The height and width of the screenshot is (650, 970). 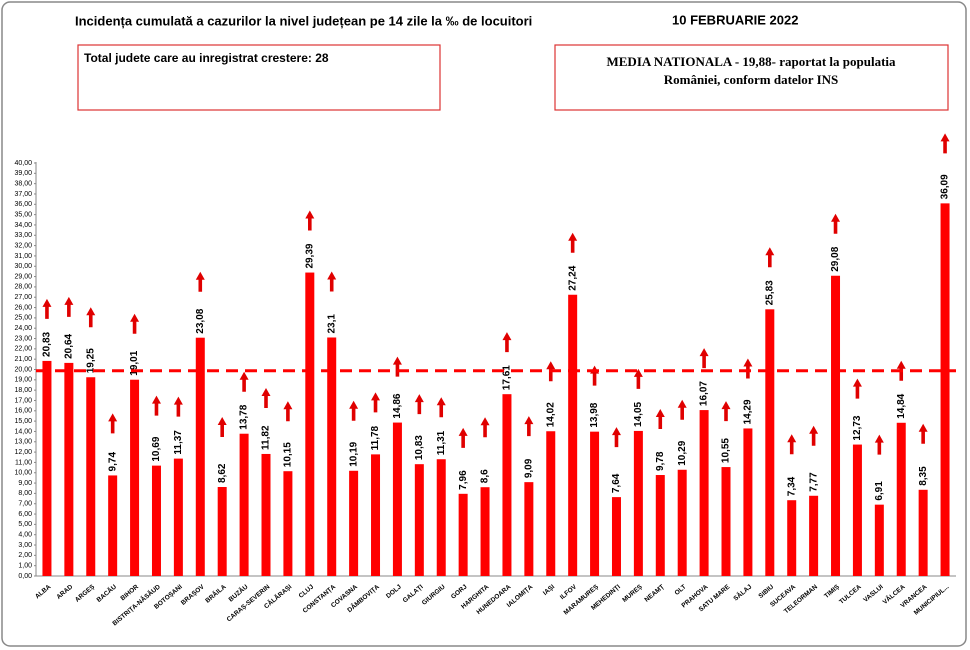 I want to click on value-label: 29,08, so click(x=835, y=258).